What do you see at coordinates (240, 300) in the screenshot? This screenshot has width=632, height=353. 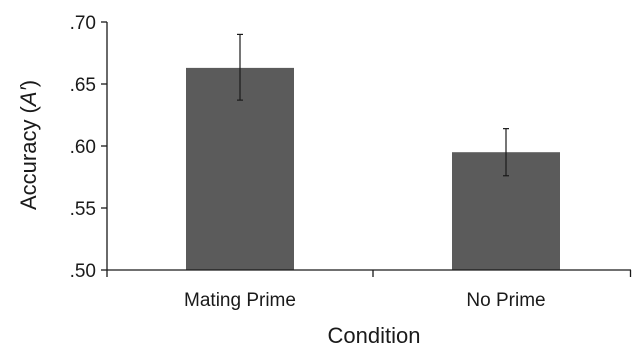 I see `x-category-label: Mating Prime` at bounding box center [240, 300].